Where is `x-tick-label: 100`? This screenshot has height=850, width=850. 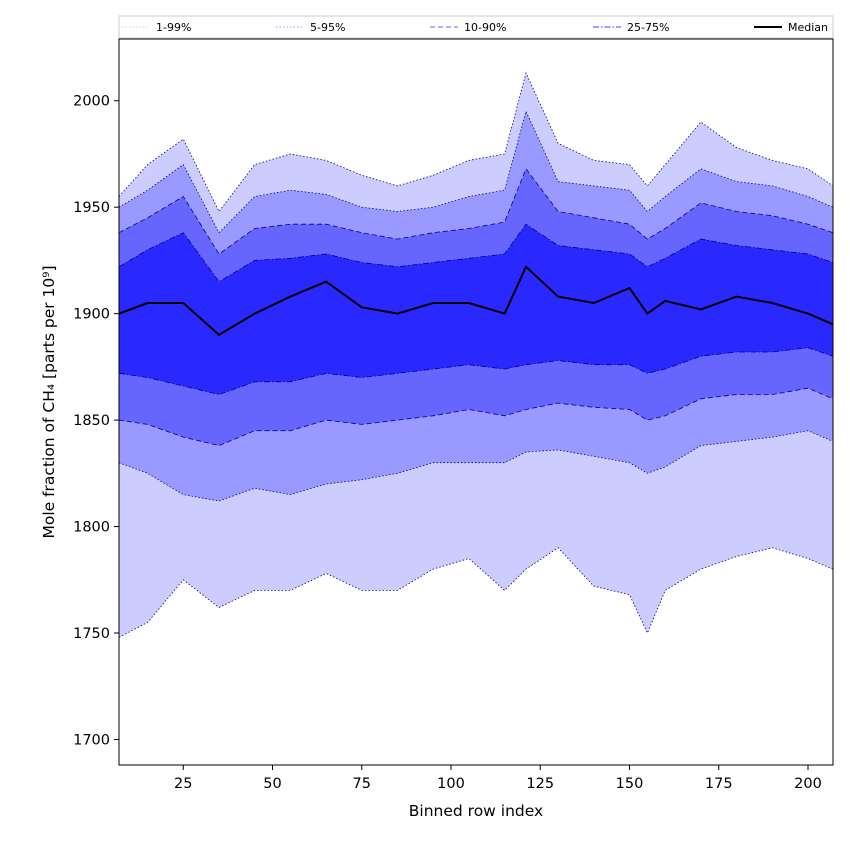 x-tick-label: 100 is located at coordinates (451, 784).